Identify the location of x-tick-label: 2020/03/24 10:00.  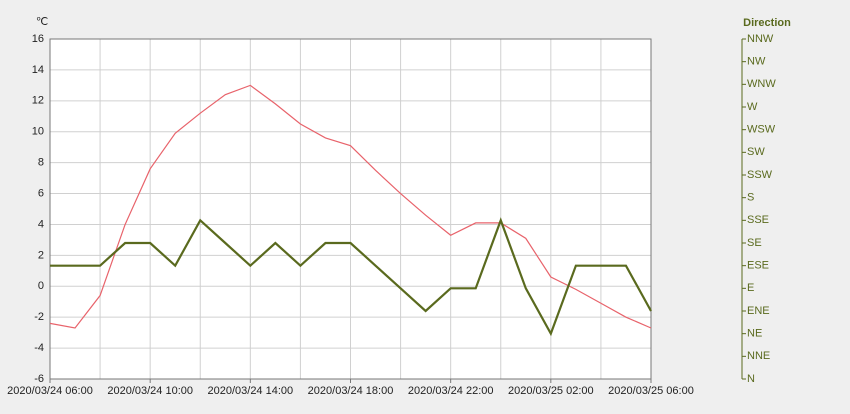
(150, 391).